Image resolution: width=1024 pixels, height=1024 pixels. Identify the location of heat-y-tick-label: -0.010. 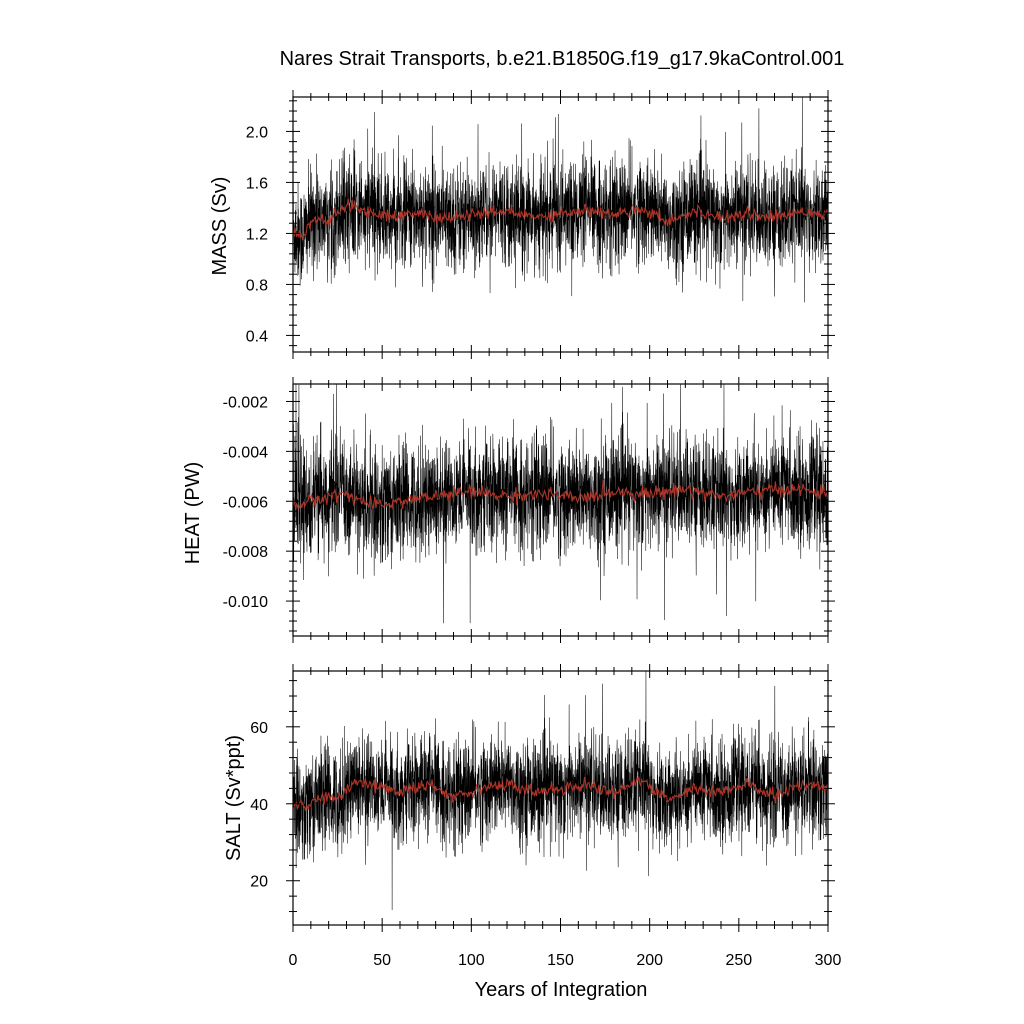
(245, 602).